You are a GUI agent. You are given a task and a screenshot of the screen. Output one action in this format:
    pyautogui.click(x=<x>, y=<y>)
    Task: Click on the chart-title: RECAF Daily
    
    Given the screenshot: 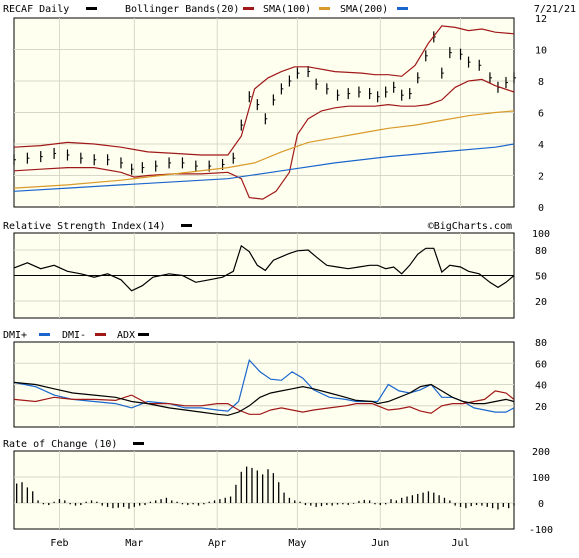 What is the action you would take?
    pyautogui.click(x=36, y=9)
    